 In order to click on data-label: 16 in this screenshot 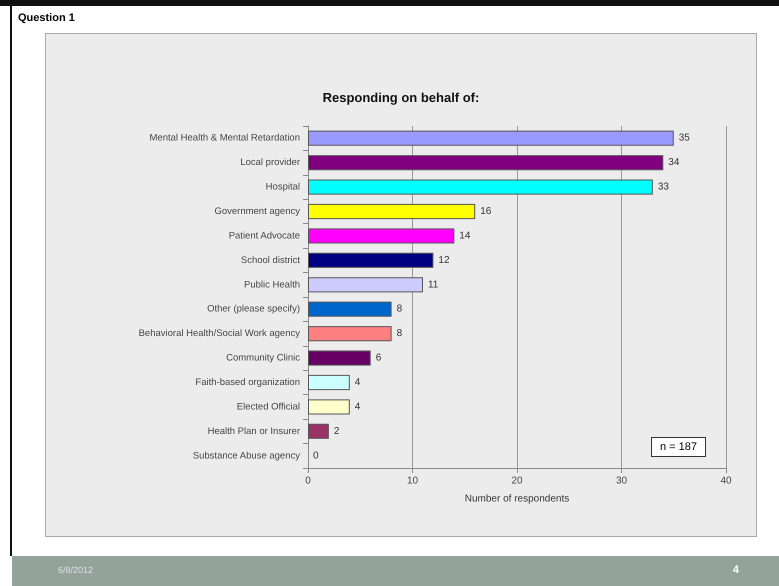, I will do `click(486, 211)`.